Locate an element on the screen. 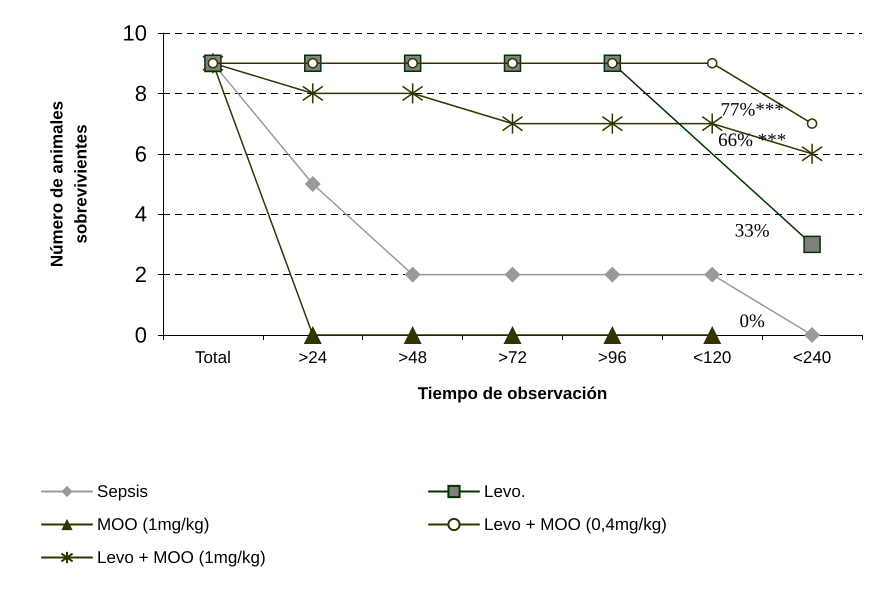 The width and height of the screenshot is (872, 613). y-tick-label: 0 is located at coordinates (140, 335).